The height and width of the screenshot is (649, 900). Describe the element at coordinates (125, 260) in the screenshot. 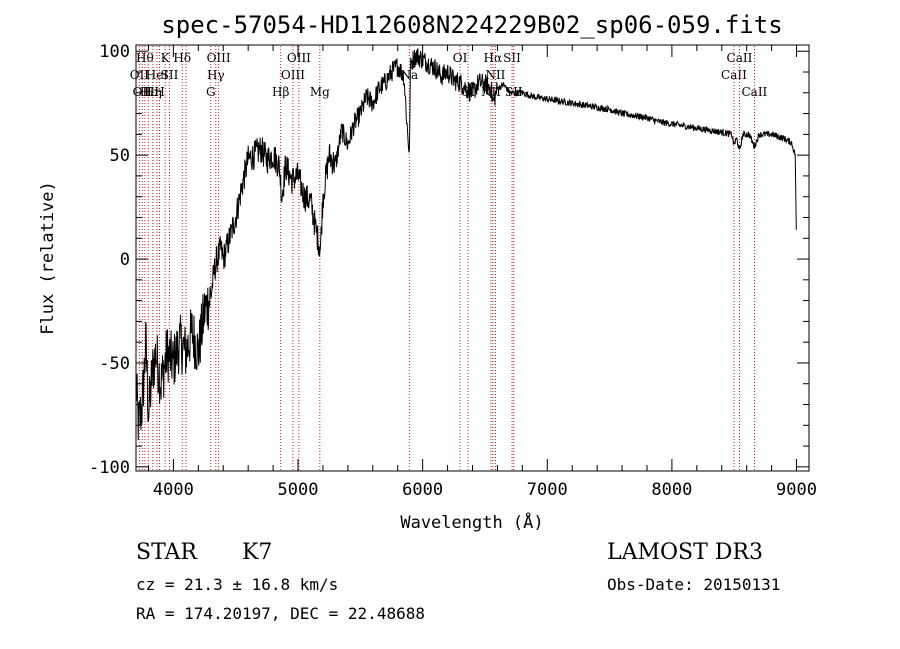

I see `y-tick-label: 0` at that location.